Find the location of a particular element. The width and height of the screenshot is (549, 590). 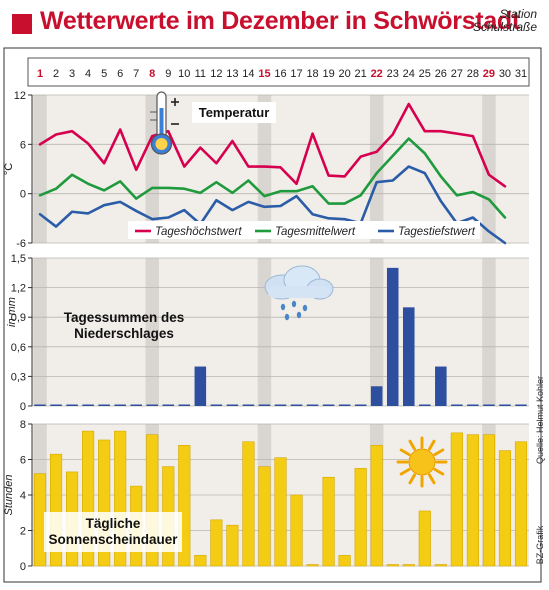

temp-ytick-label-0: -6 is located at coordinates (21, 244).